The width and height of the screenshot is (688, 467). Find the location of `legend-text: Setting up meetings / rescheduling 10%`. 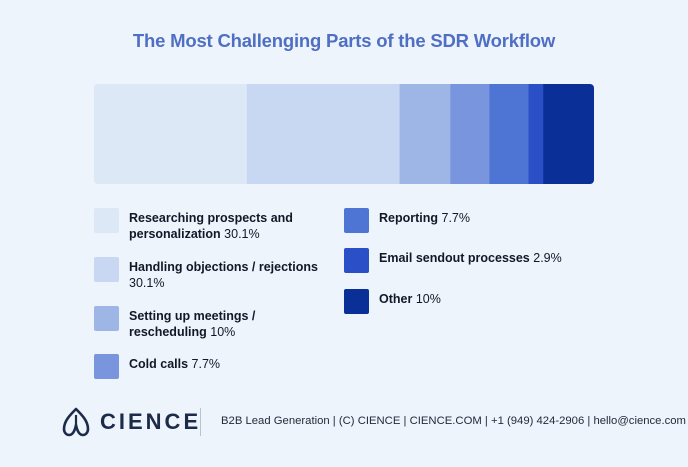

legend-text: Setting up meetings / rescheduling 10% is located at coordinates (224, 324).